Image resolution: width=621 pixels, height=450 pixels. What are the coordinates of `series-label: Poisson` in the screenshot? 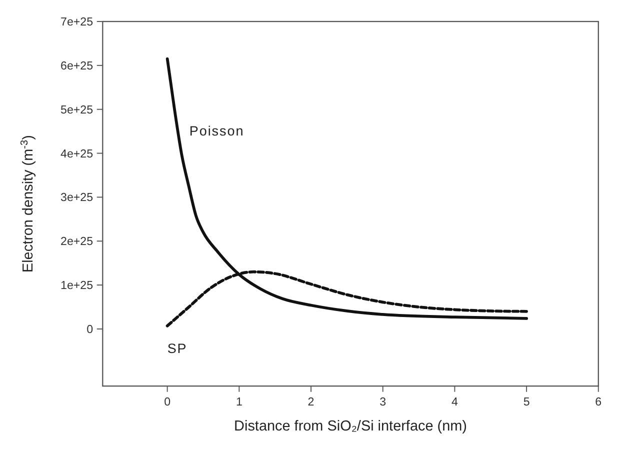 It's located at (216, 130).